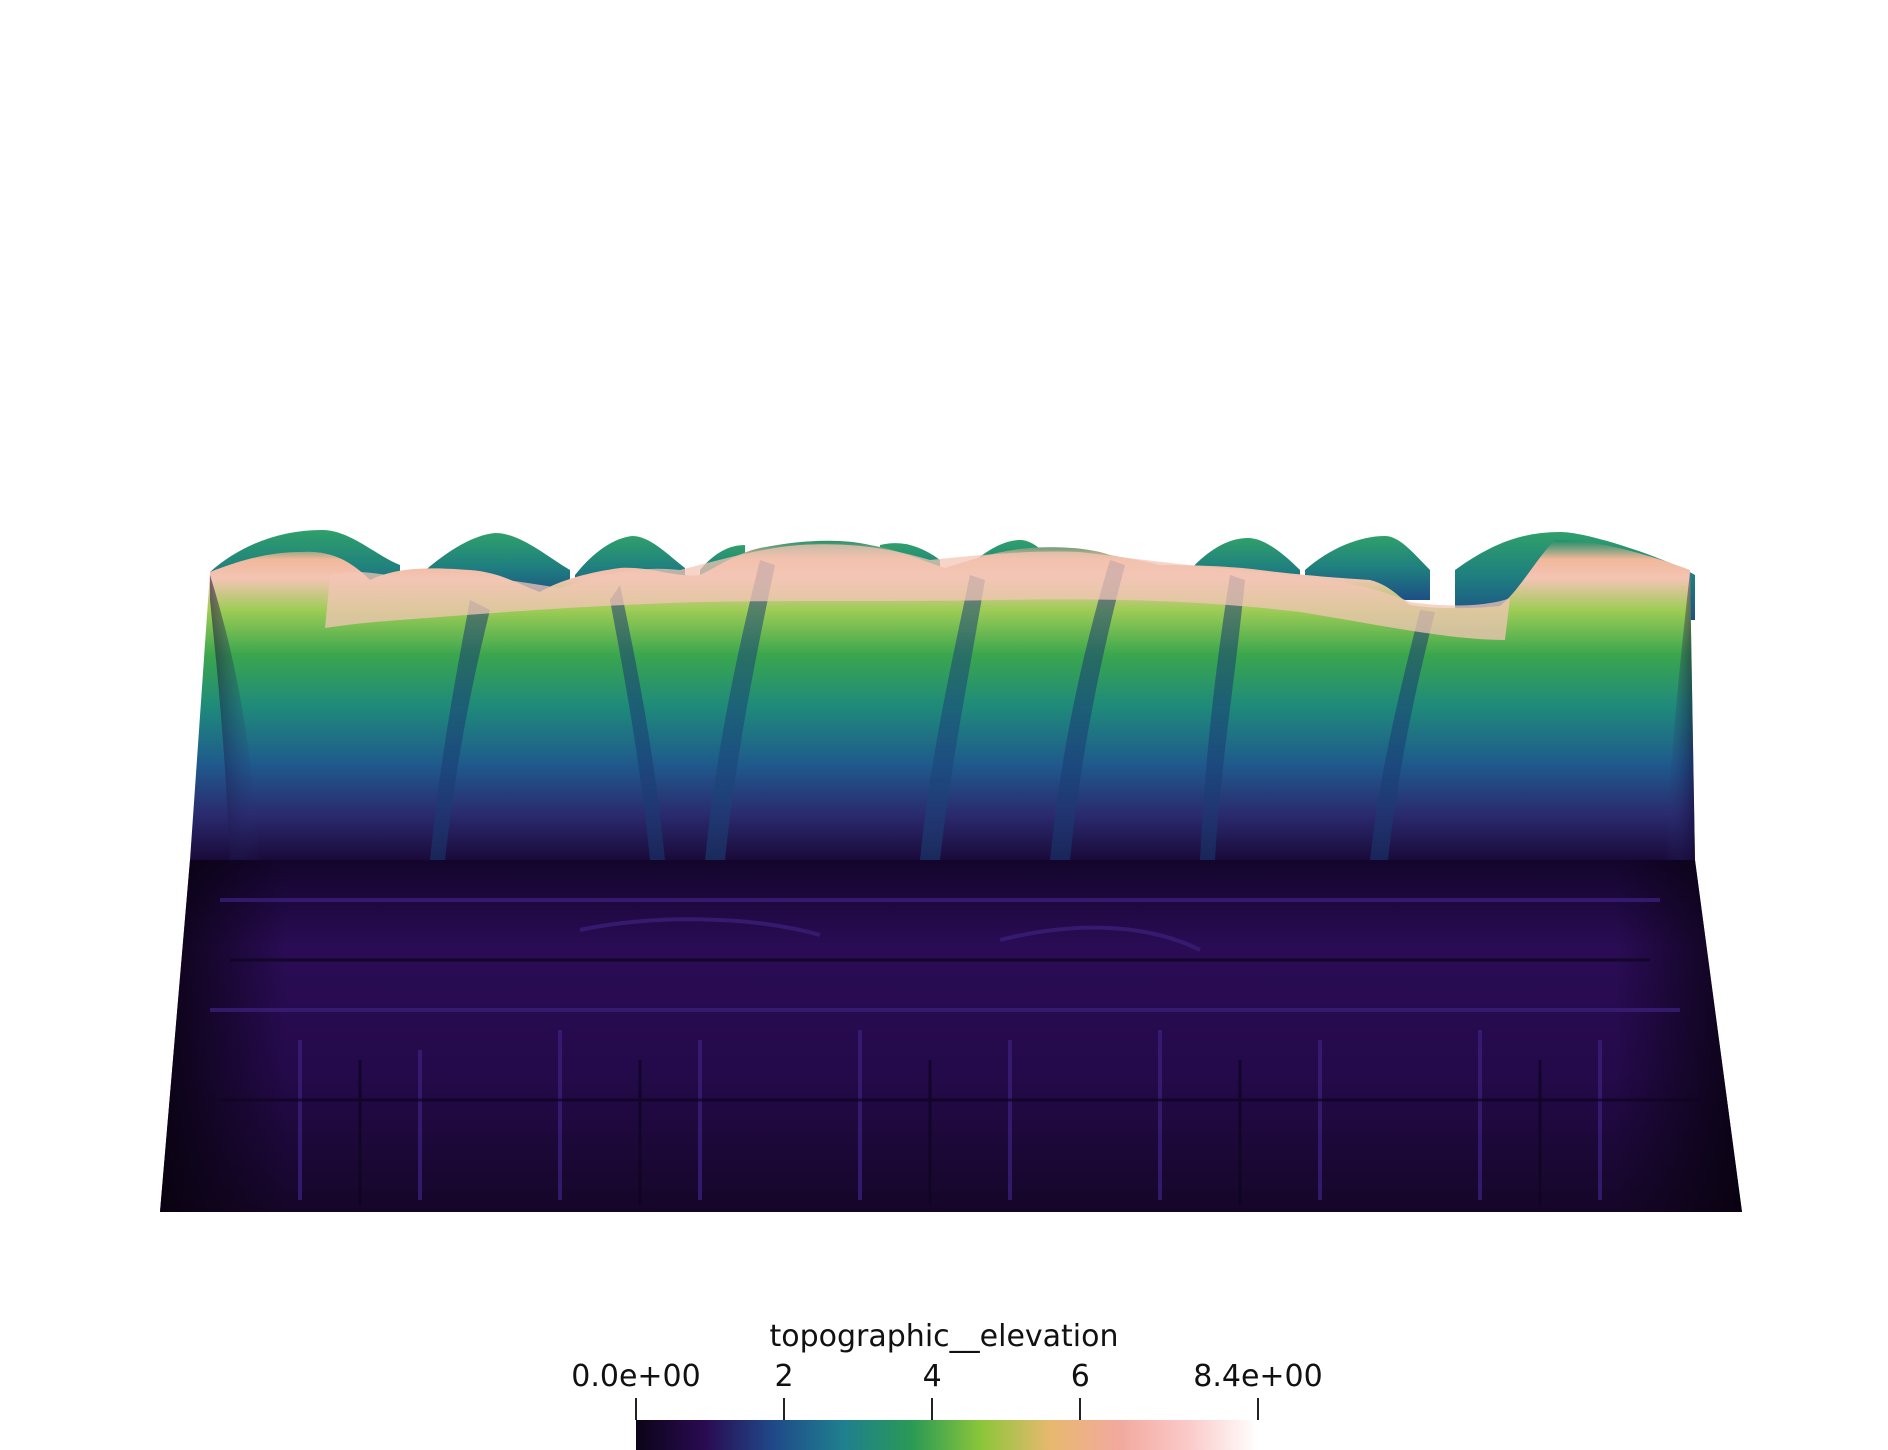 Image resolution: width=1888 pixels, height=1450 pixels. What do you see at coordinates (917, 592) in the screenshot?
I see `ridge-crest` at bounding box center [917, 592].